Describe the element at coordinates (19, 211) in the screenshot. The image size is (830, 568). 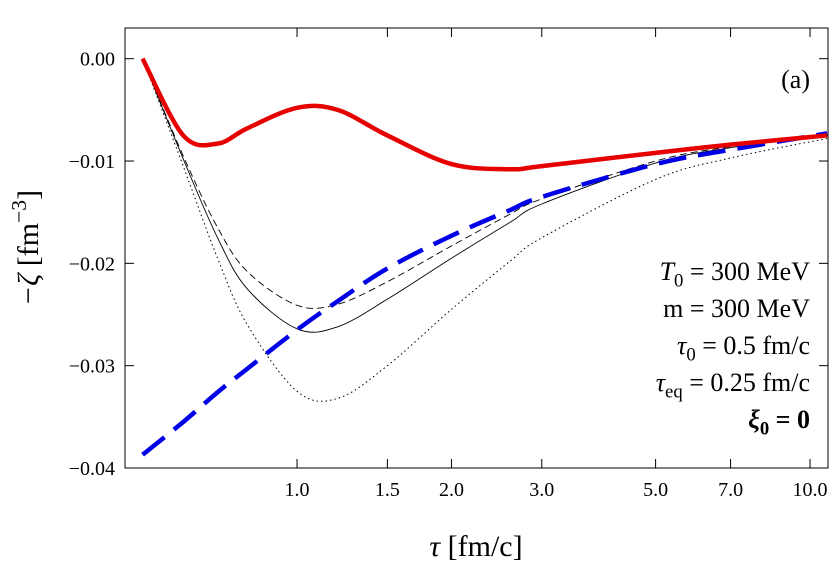
I see `text-part: −3` at that location.